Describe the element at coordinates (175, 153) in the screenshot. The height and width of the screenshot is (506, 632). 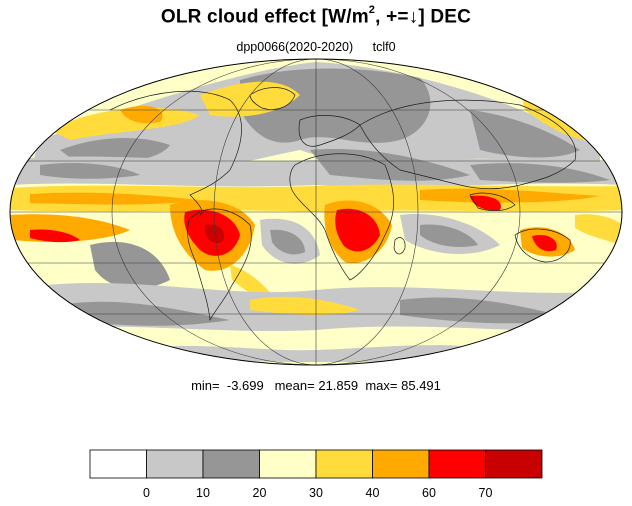
I see `coast-north-america` at that location.